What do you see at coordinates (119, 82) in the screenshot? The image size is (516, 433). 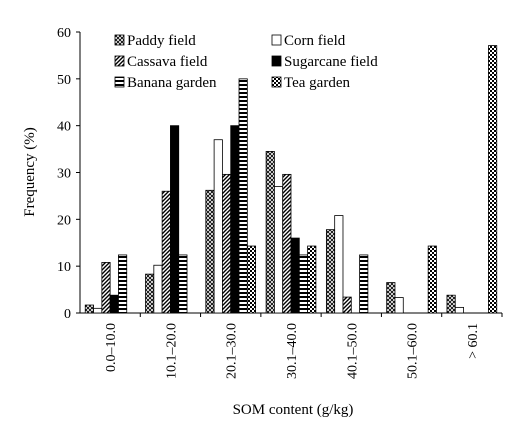 I see `legend-swatch-banana-garden` at bounding box center [119, 82].